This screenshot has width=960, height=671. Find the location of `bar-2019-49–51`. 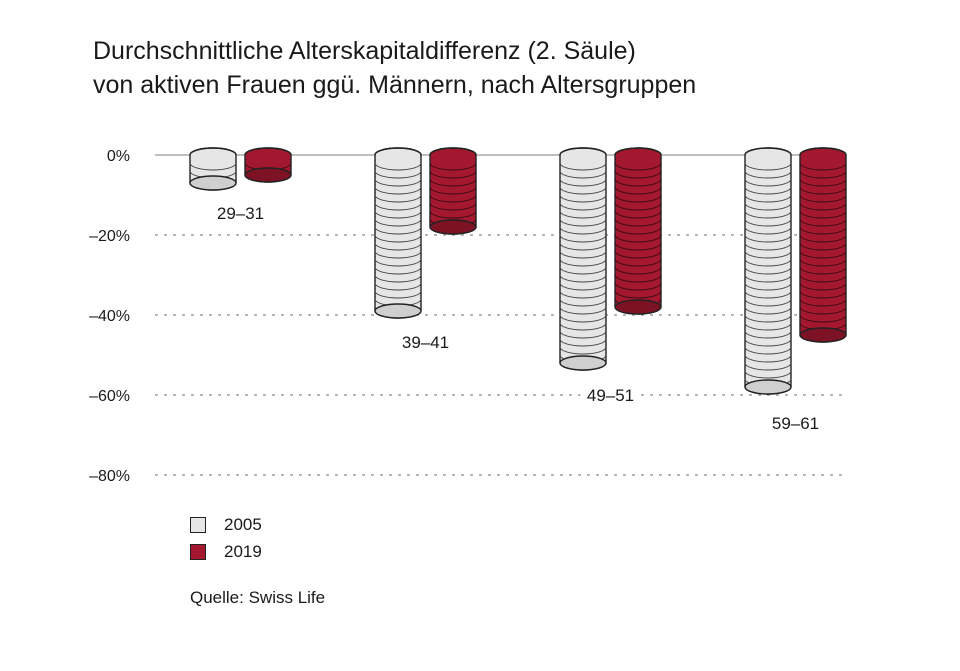

bar-2019-49–51 is located at coordinates (638, 231).